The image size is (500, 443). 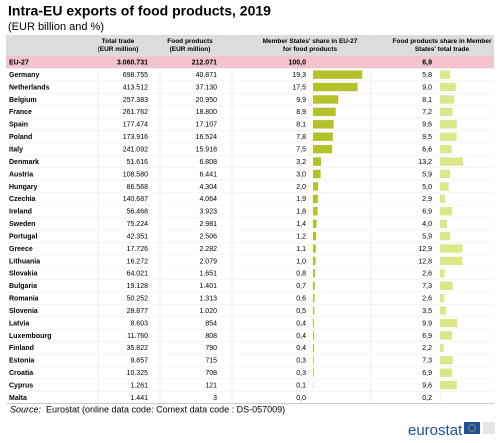 I want to click on cell-value: 3,0, so click(x=301, y=174).